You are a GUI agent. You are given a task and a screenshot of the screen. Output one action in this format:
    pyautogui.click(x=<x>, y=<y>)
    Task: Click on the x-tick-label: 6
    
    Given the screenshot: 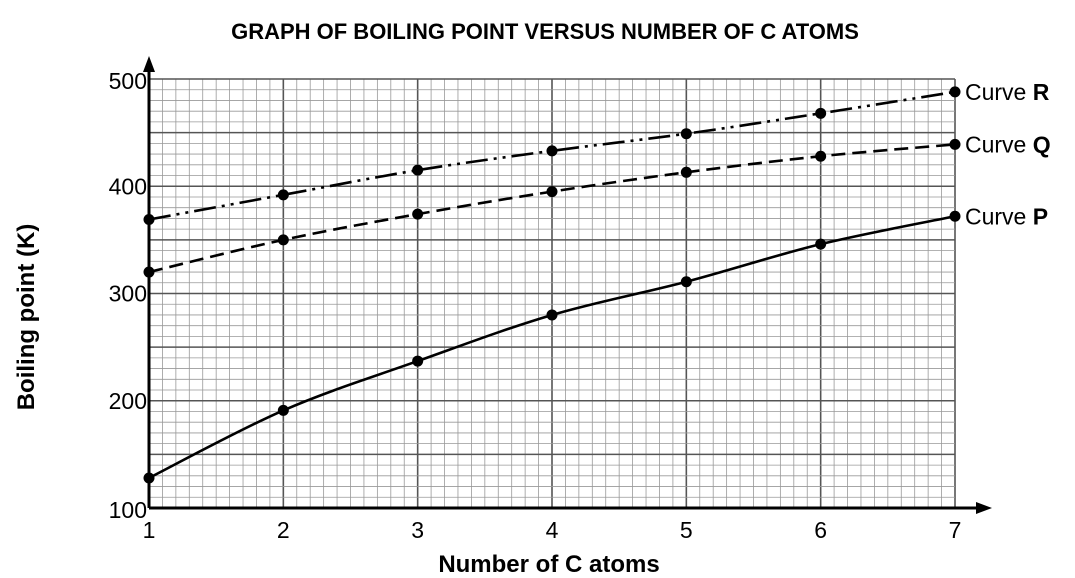 What is the action you would take?
    pyautogui.click(x=820, y=530)
    